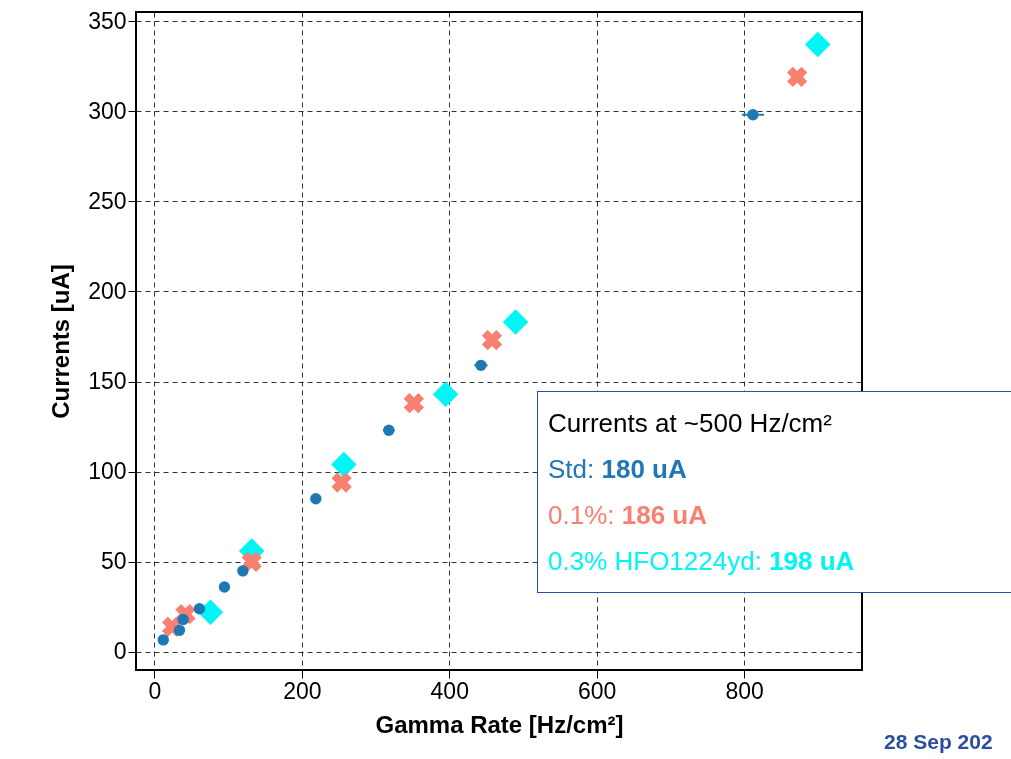 The image size is (1011, 759). I want to click on y-tick-label: 50, so click(113, 561).